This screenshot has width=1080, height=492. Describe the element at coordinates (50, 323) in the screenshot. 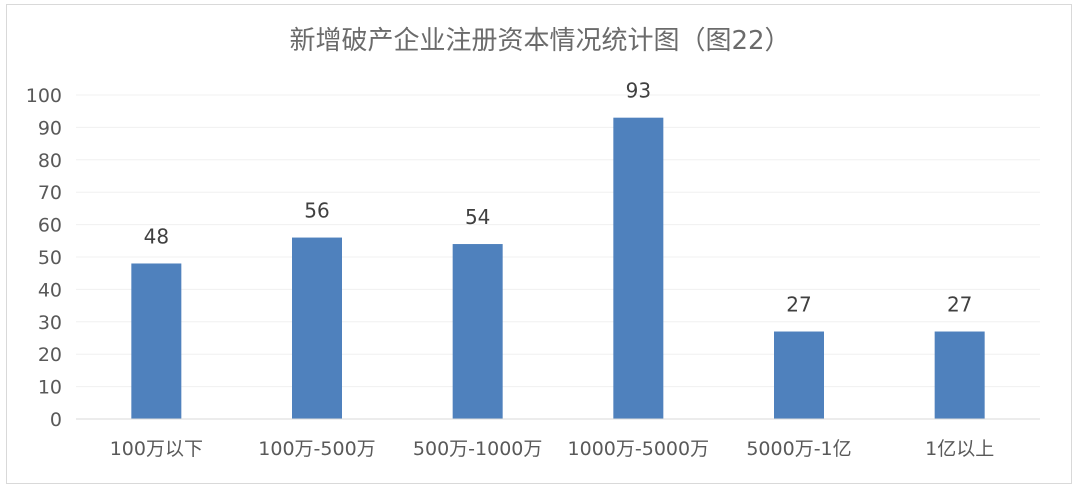

I see `y-tick-label: 30` at that location.